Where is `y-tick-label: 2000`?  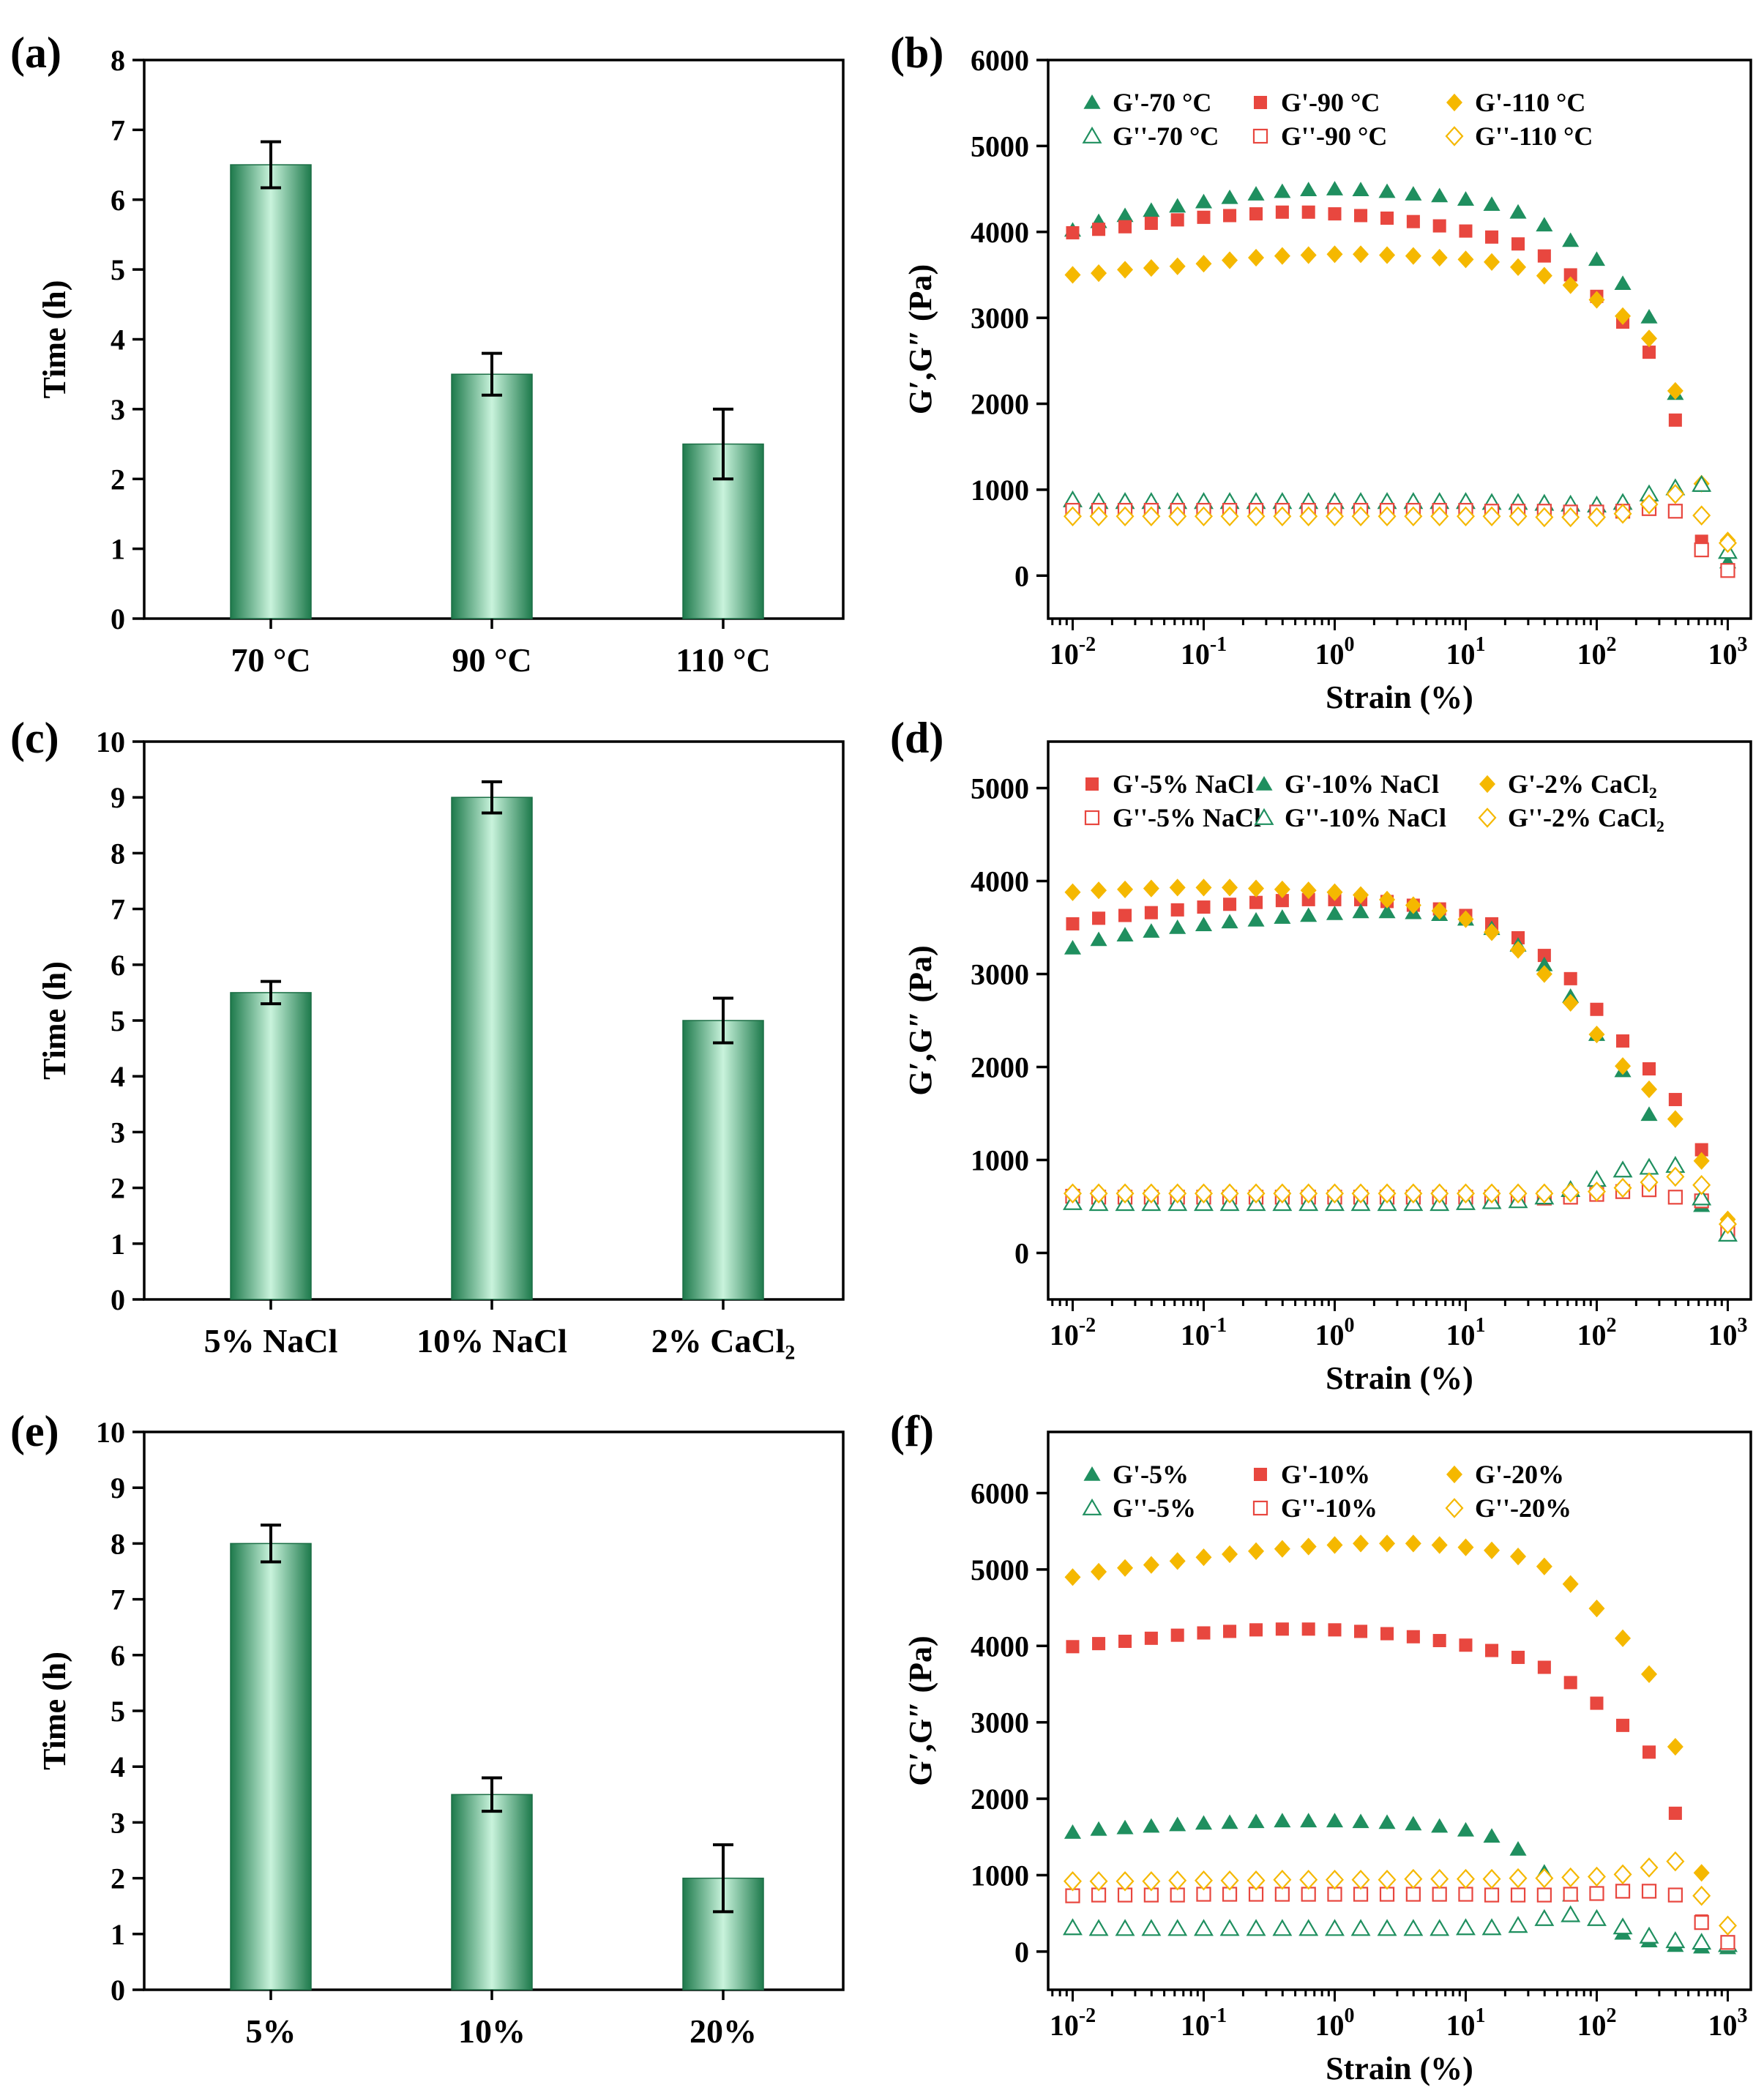
y-tick-label: 2000 is located at coordinates (1000, 405).